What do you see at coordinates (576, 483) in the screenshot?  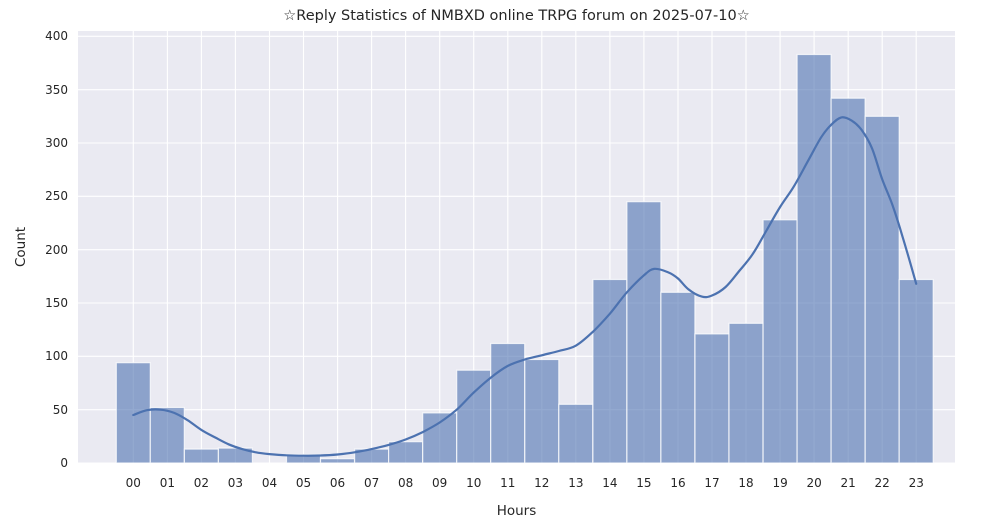 I see `x-tick-label: 13` at bounding box center [576, 483].